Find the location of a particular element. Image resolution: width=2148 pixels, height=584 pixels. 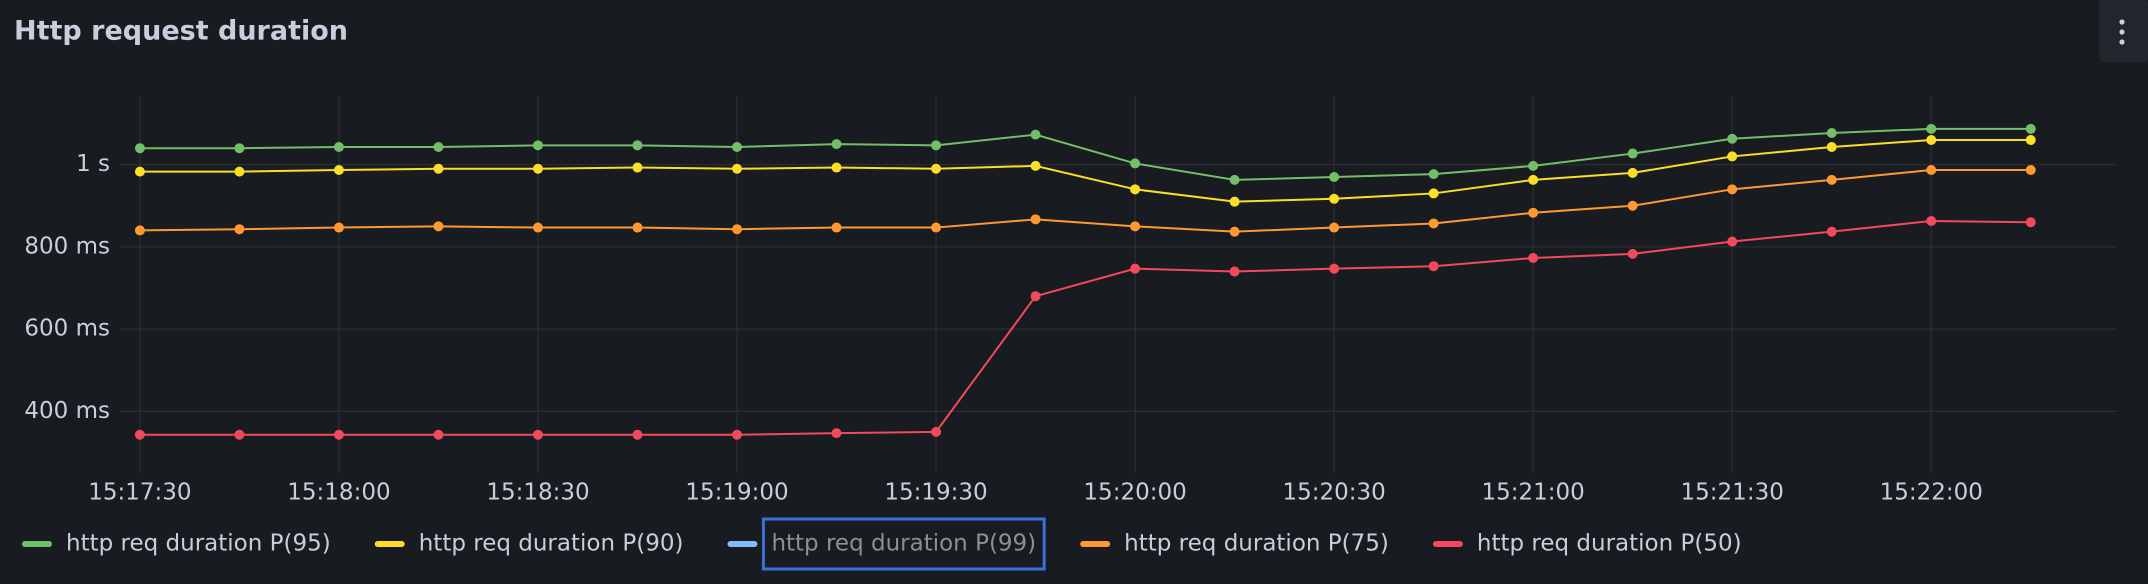

y-tick-label: 400 ms is located at coordinates (67, 411).